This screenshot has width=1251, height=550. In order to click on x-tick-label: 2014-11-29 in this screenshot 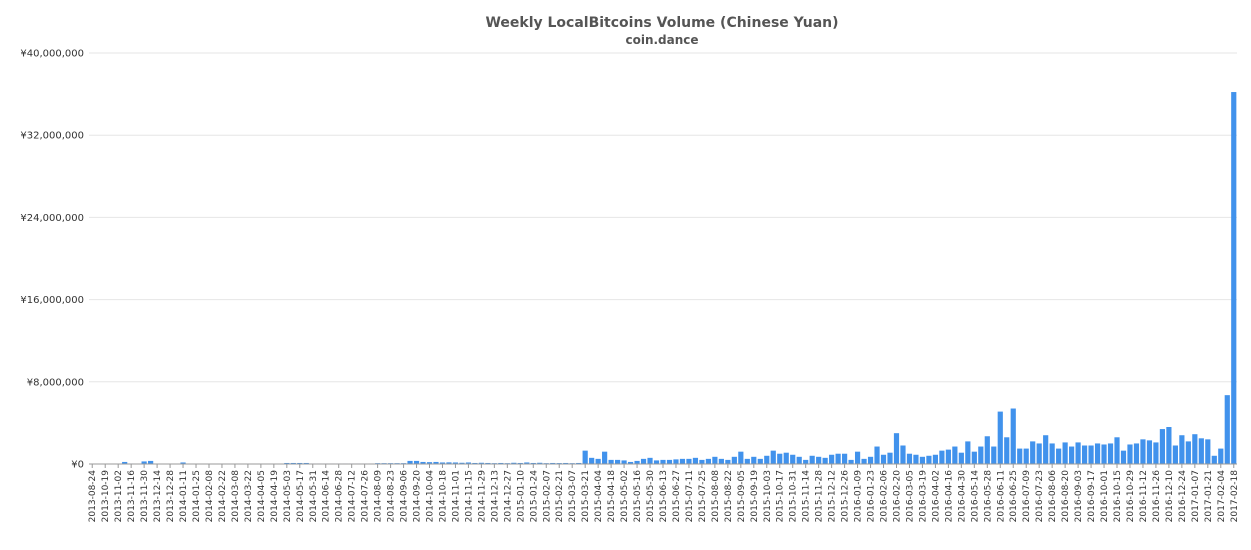, I will do `click(482, 496)`.